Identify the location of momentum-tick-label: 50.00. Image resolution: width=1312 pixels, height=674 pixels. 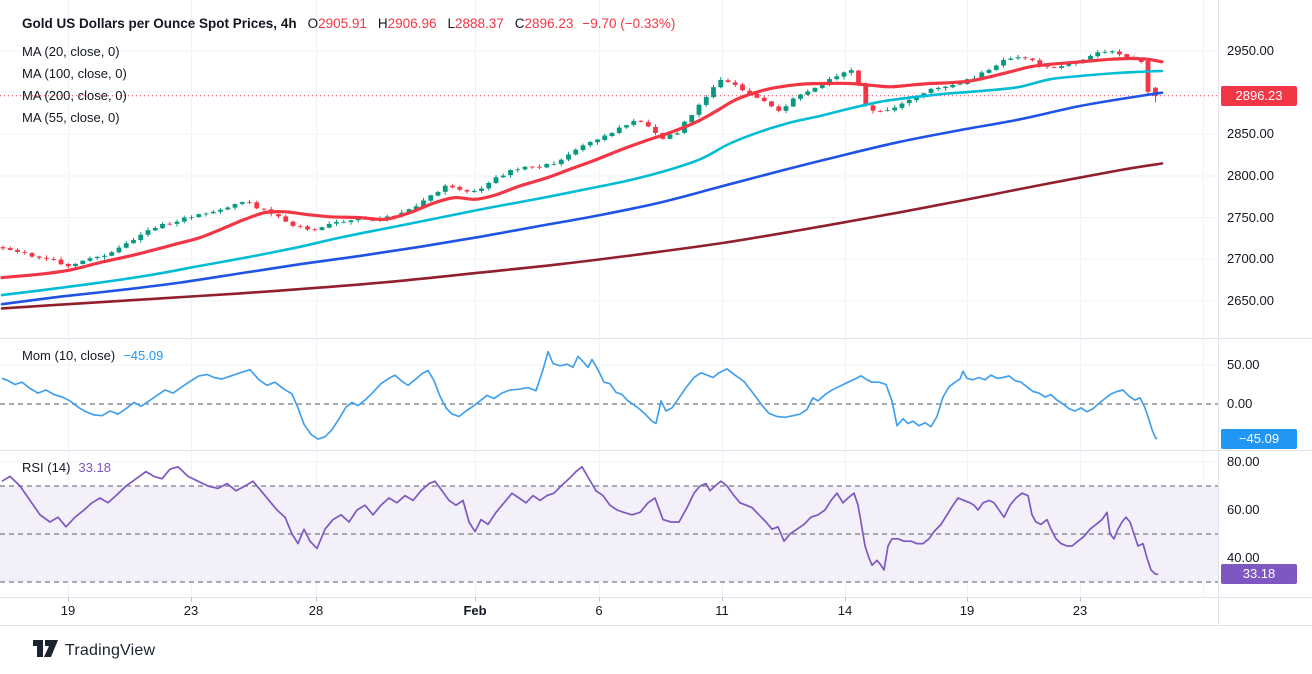
(1243, 364).